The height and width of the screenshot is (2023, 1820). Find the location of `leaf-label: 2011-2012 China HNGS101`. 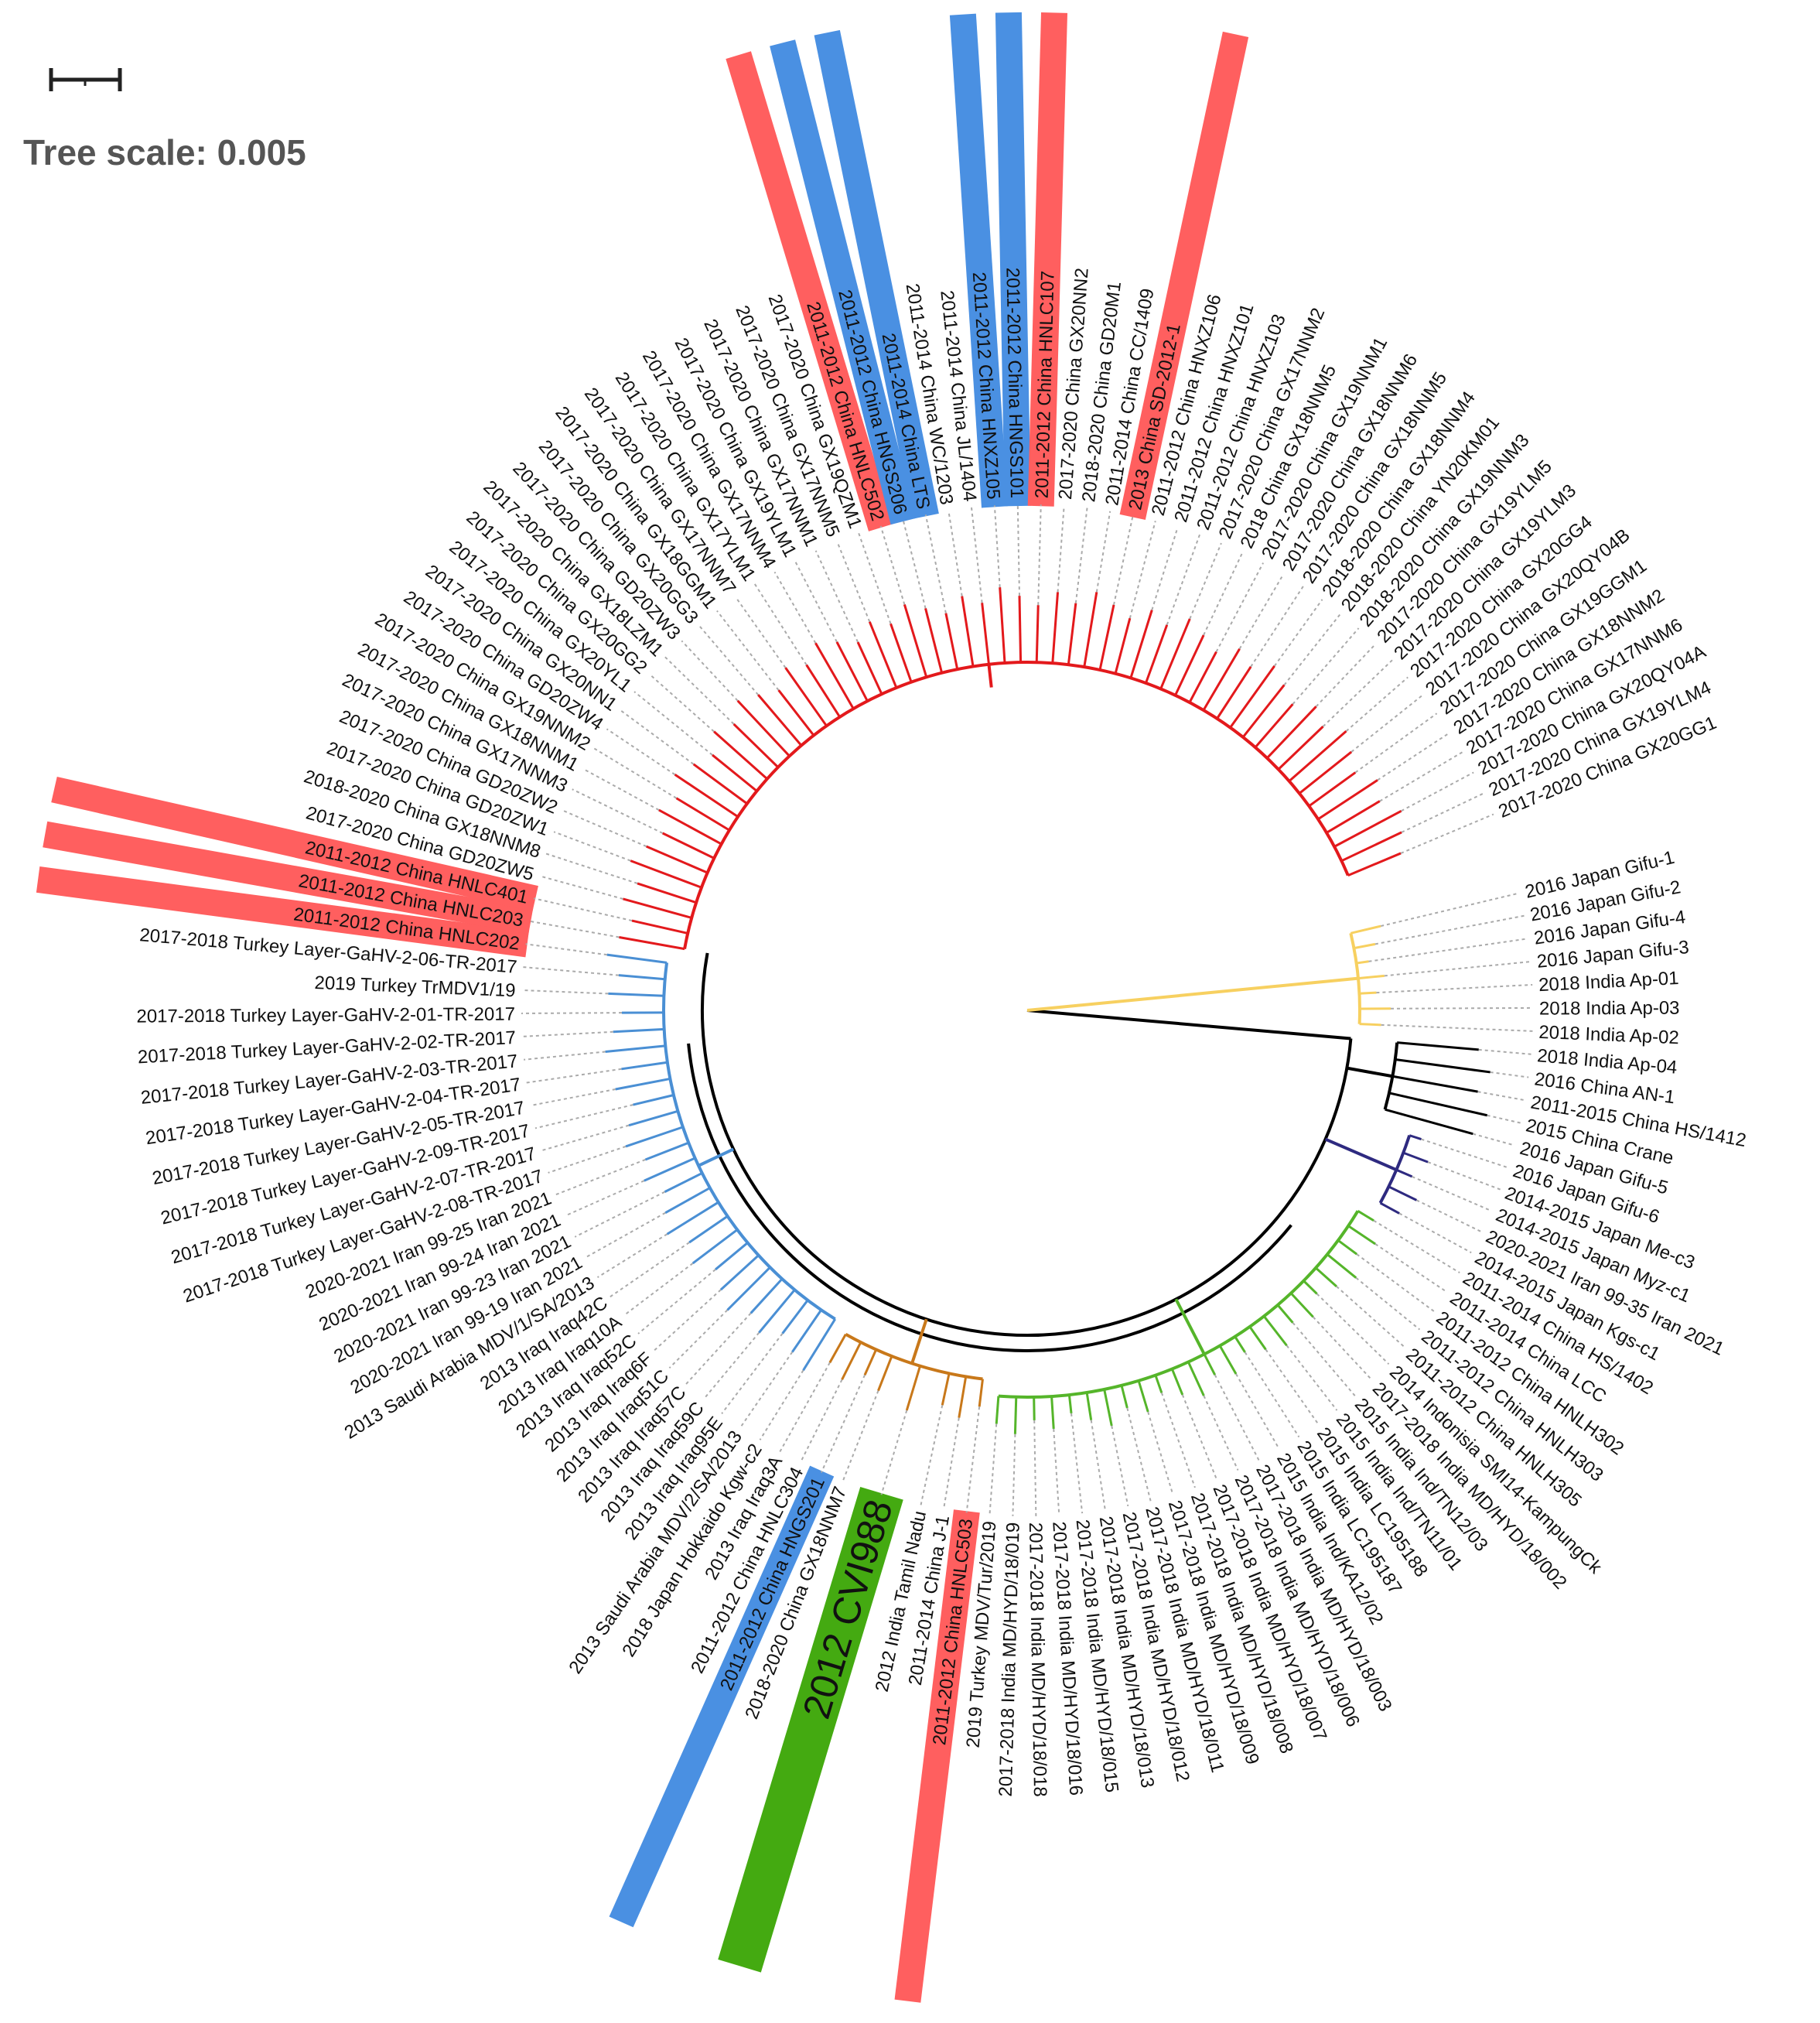

leaf-label: 2011-2012 China HNGS101 is located at coordinates (1015, 383).